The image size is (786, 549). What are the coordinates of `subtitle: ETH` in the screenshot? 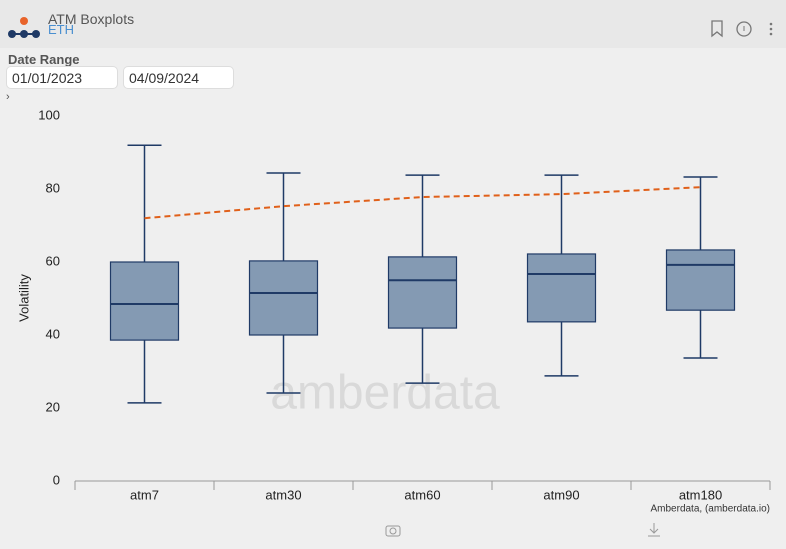 It's located at (61, 29).